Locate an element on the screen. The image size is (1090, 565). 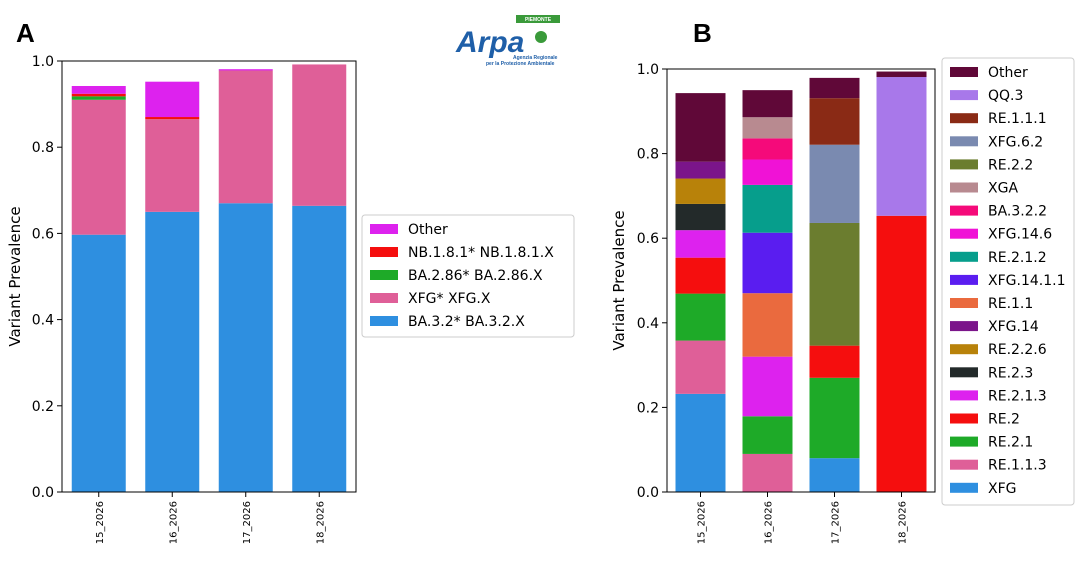
panel-a-label: A is located at coordinates (25, 33).